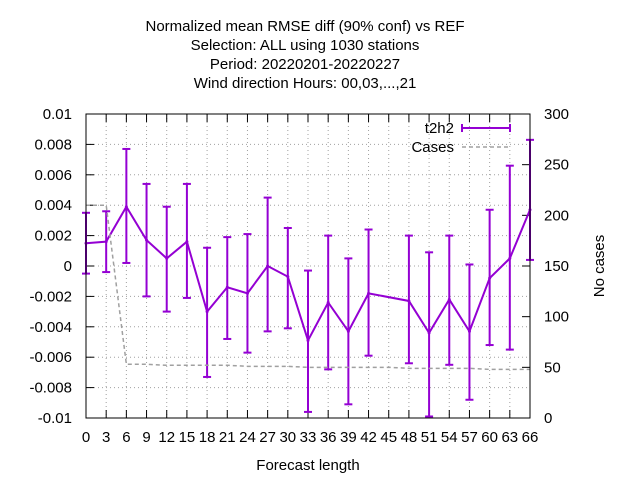 The height and width of the screenshot is (480, 640). I want to click on tick-label-x: 21, so click(227, 437).